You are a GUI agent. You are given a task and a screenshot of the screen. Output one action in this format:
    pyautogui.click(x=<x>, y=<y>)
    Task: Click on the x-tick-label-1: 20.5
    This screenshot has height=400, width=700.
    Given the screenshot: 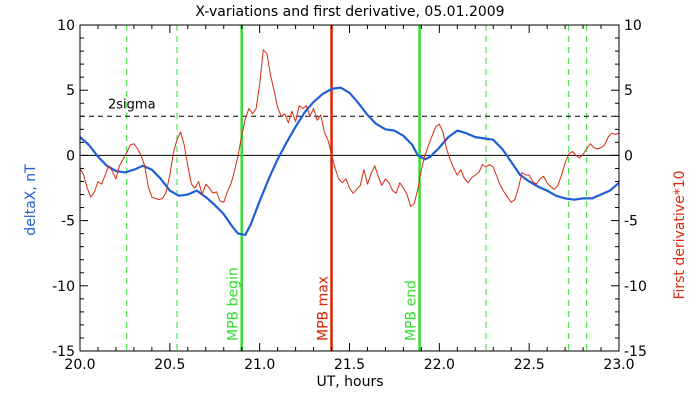 What is the action you would take?
    pyautogui.click(x=169, y=365)
    